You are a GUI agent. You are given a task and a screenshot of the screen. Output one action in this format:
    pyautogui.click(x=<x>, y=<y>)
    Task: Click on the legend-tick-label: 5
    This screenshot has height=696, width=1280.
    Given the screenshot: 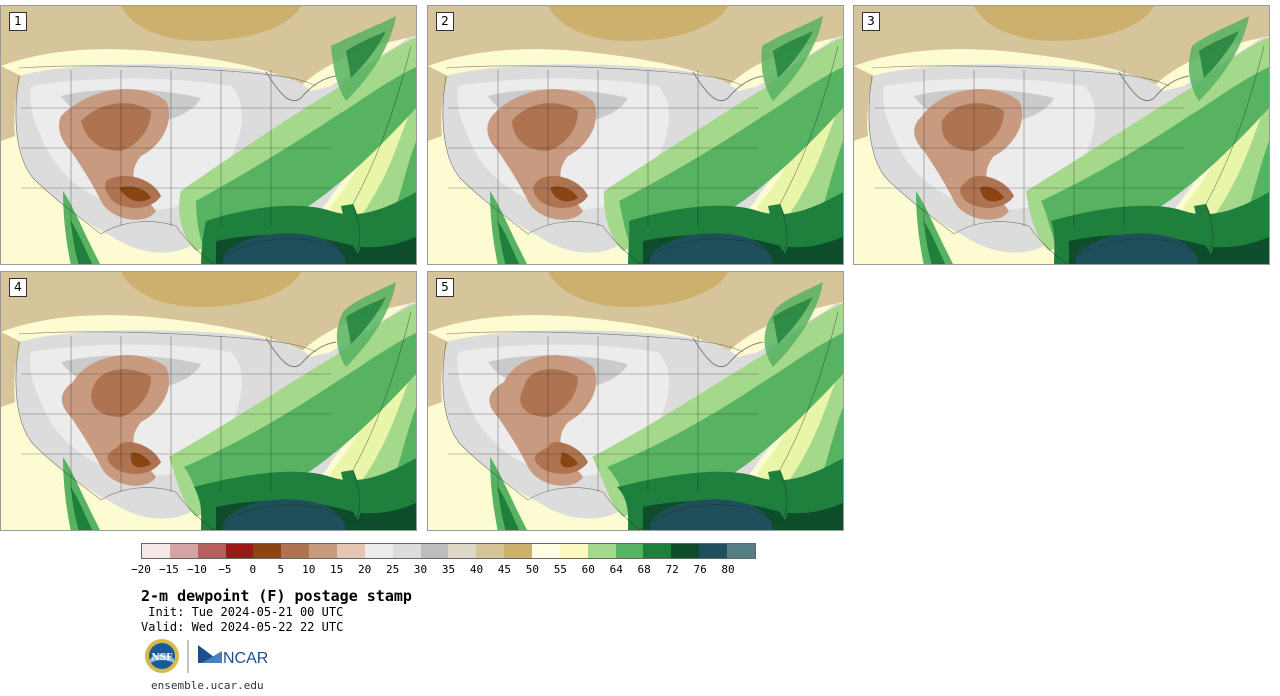 What is the action you would take?
    pyautogui.click(x=281, y=569)
    